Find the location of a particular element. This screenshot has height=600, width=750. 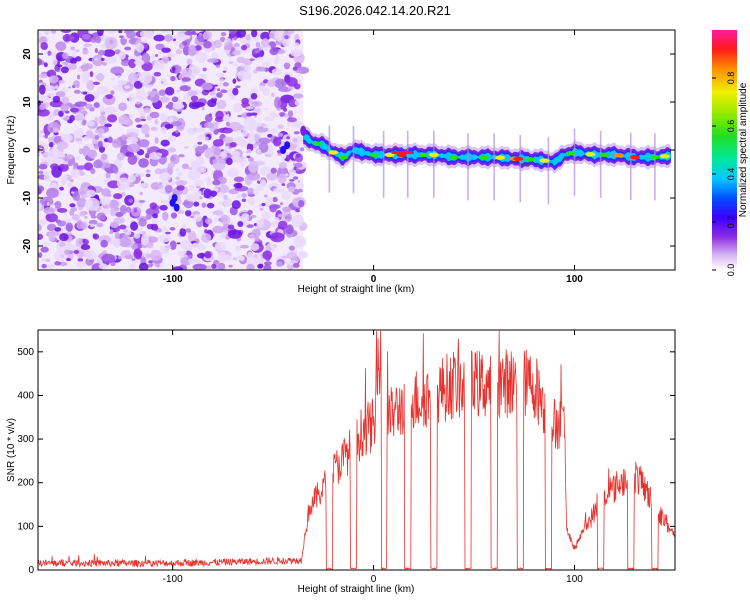

top-y-tick-label: 20 is located at coordinates (27, 54).